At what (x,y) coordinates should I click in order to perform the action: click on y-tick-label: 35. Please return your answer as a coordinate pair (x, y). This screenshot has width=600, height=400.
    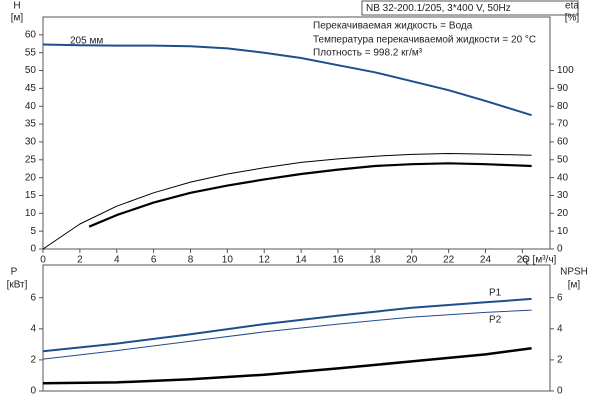
    Looking at the image, I should click on (31, 124).